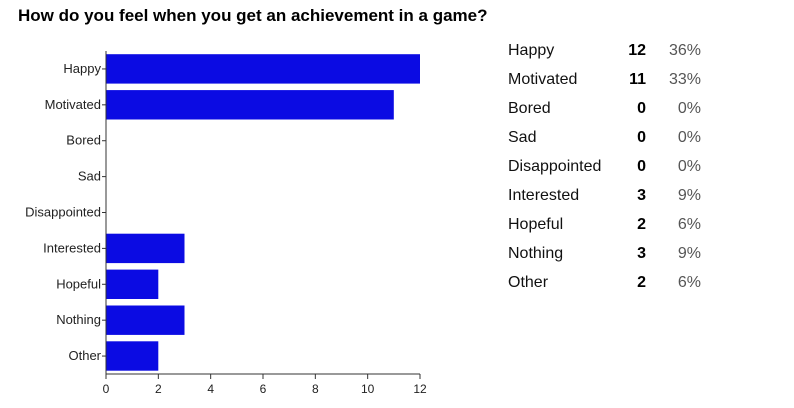  I want to click on summary-label: Nothing, so click(536, 253).